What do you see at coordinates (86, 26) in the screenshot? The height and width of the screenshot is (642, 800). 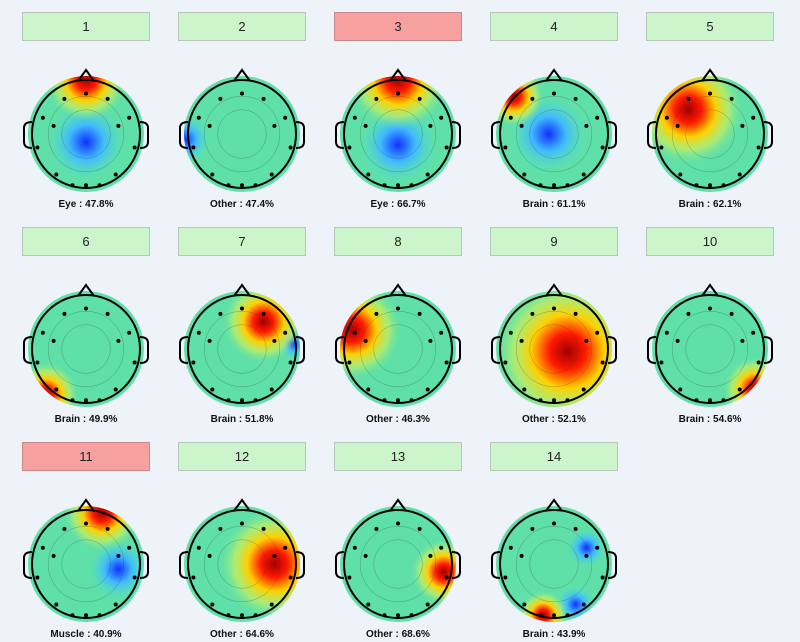 I see `component-button: 1` at bounding box center [86, 26].